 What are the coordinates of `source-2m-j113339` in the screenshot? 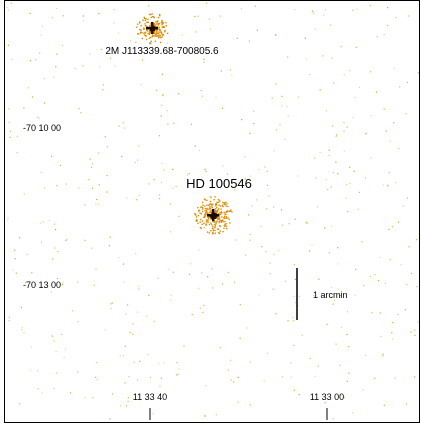 It's located at (152, 29).